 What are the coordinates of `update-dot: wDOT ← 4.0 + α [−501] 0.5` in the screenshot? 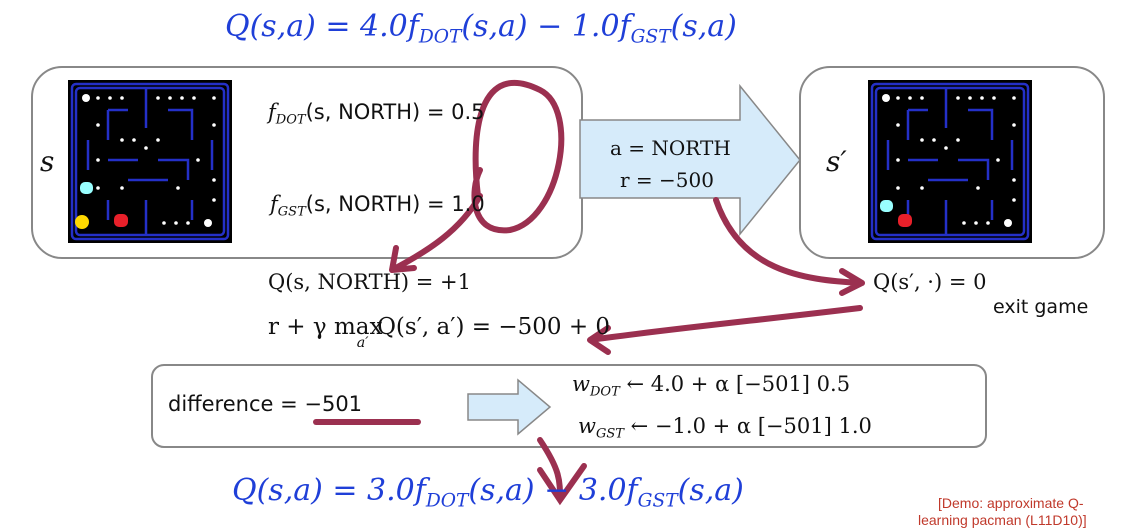 It's located at (711, 386).